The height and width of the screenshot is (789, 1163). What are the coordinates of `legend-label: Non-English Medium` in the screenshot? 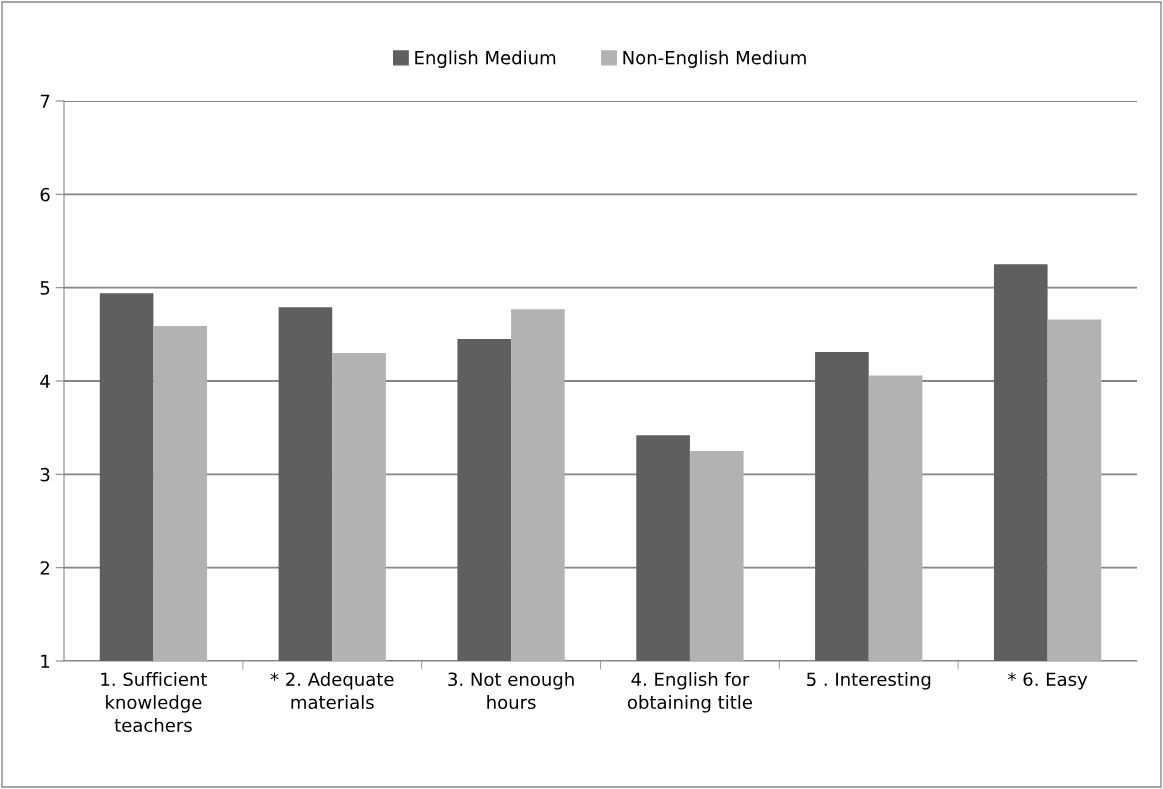 It's located at (714, 59).